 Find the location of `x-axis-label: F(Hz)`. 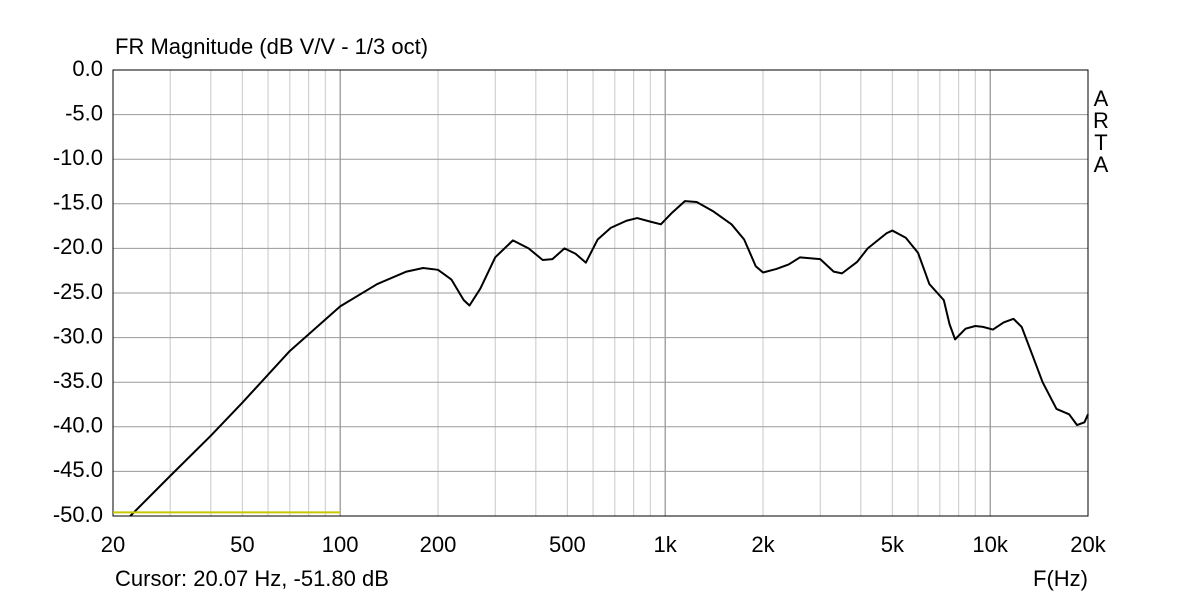

x-axis-label: F(Hz) is located at coordinates (1060, 578).